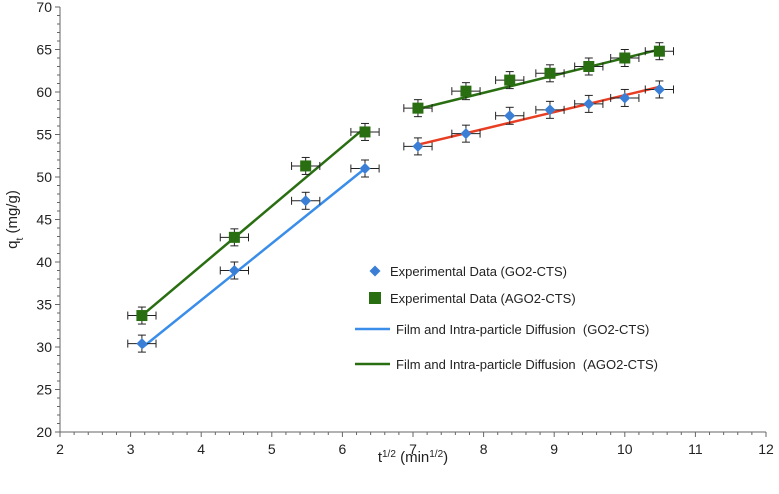 Image resolution: width=779 pixels, height=494 pixels. I want to click on y-tick-label: 30, so click(44, 347).